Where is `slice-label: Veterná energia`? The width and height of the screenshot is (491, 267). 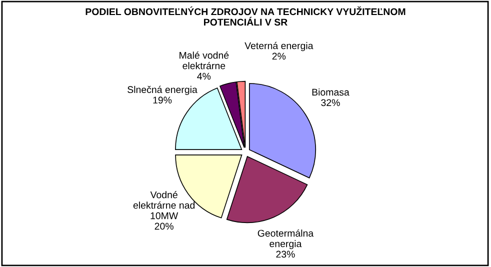 slice-label: Veterná energia is located at coordinates (279, 47).